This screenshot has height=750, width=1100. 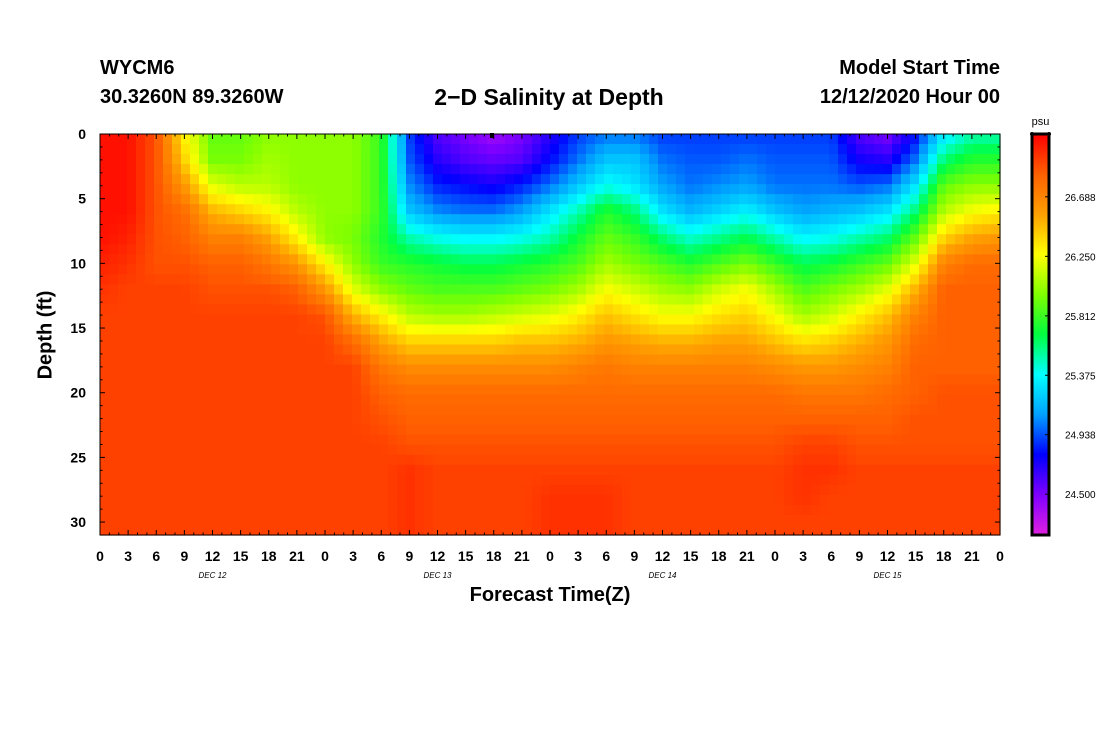 What do you see at coordinates (156, 556) in the screenshot?
I see `x-tick-label: 6` at bounding box center [156, 556].